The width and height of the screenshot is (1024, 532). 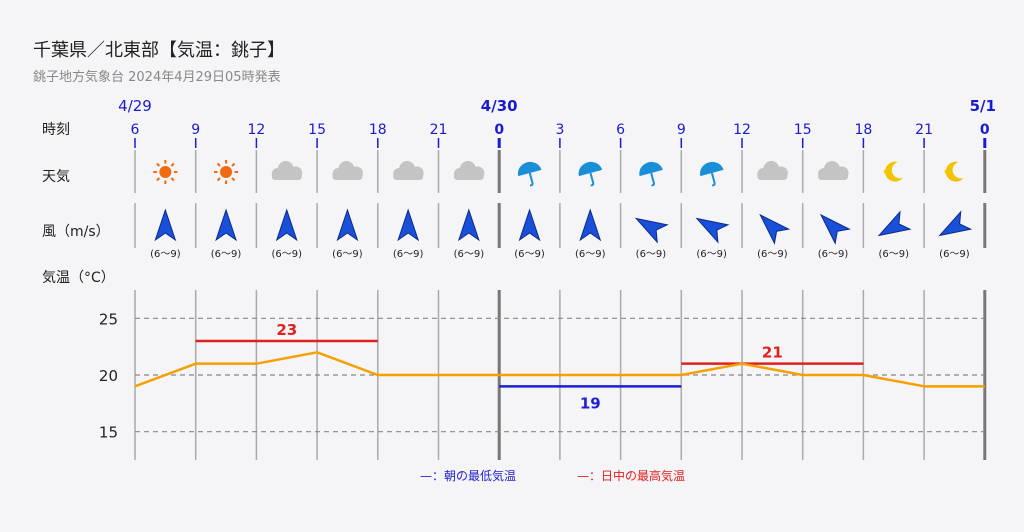 I want to click on issue-info: 銚子地方気象台 2024年4月29日05時発表, so click(x=157, y=77).